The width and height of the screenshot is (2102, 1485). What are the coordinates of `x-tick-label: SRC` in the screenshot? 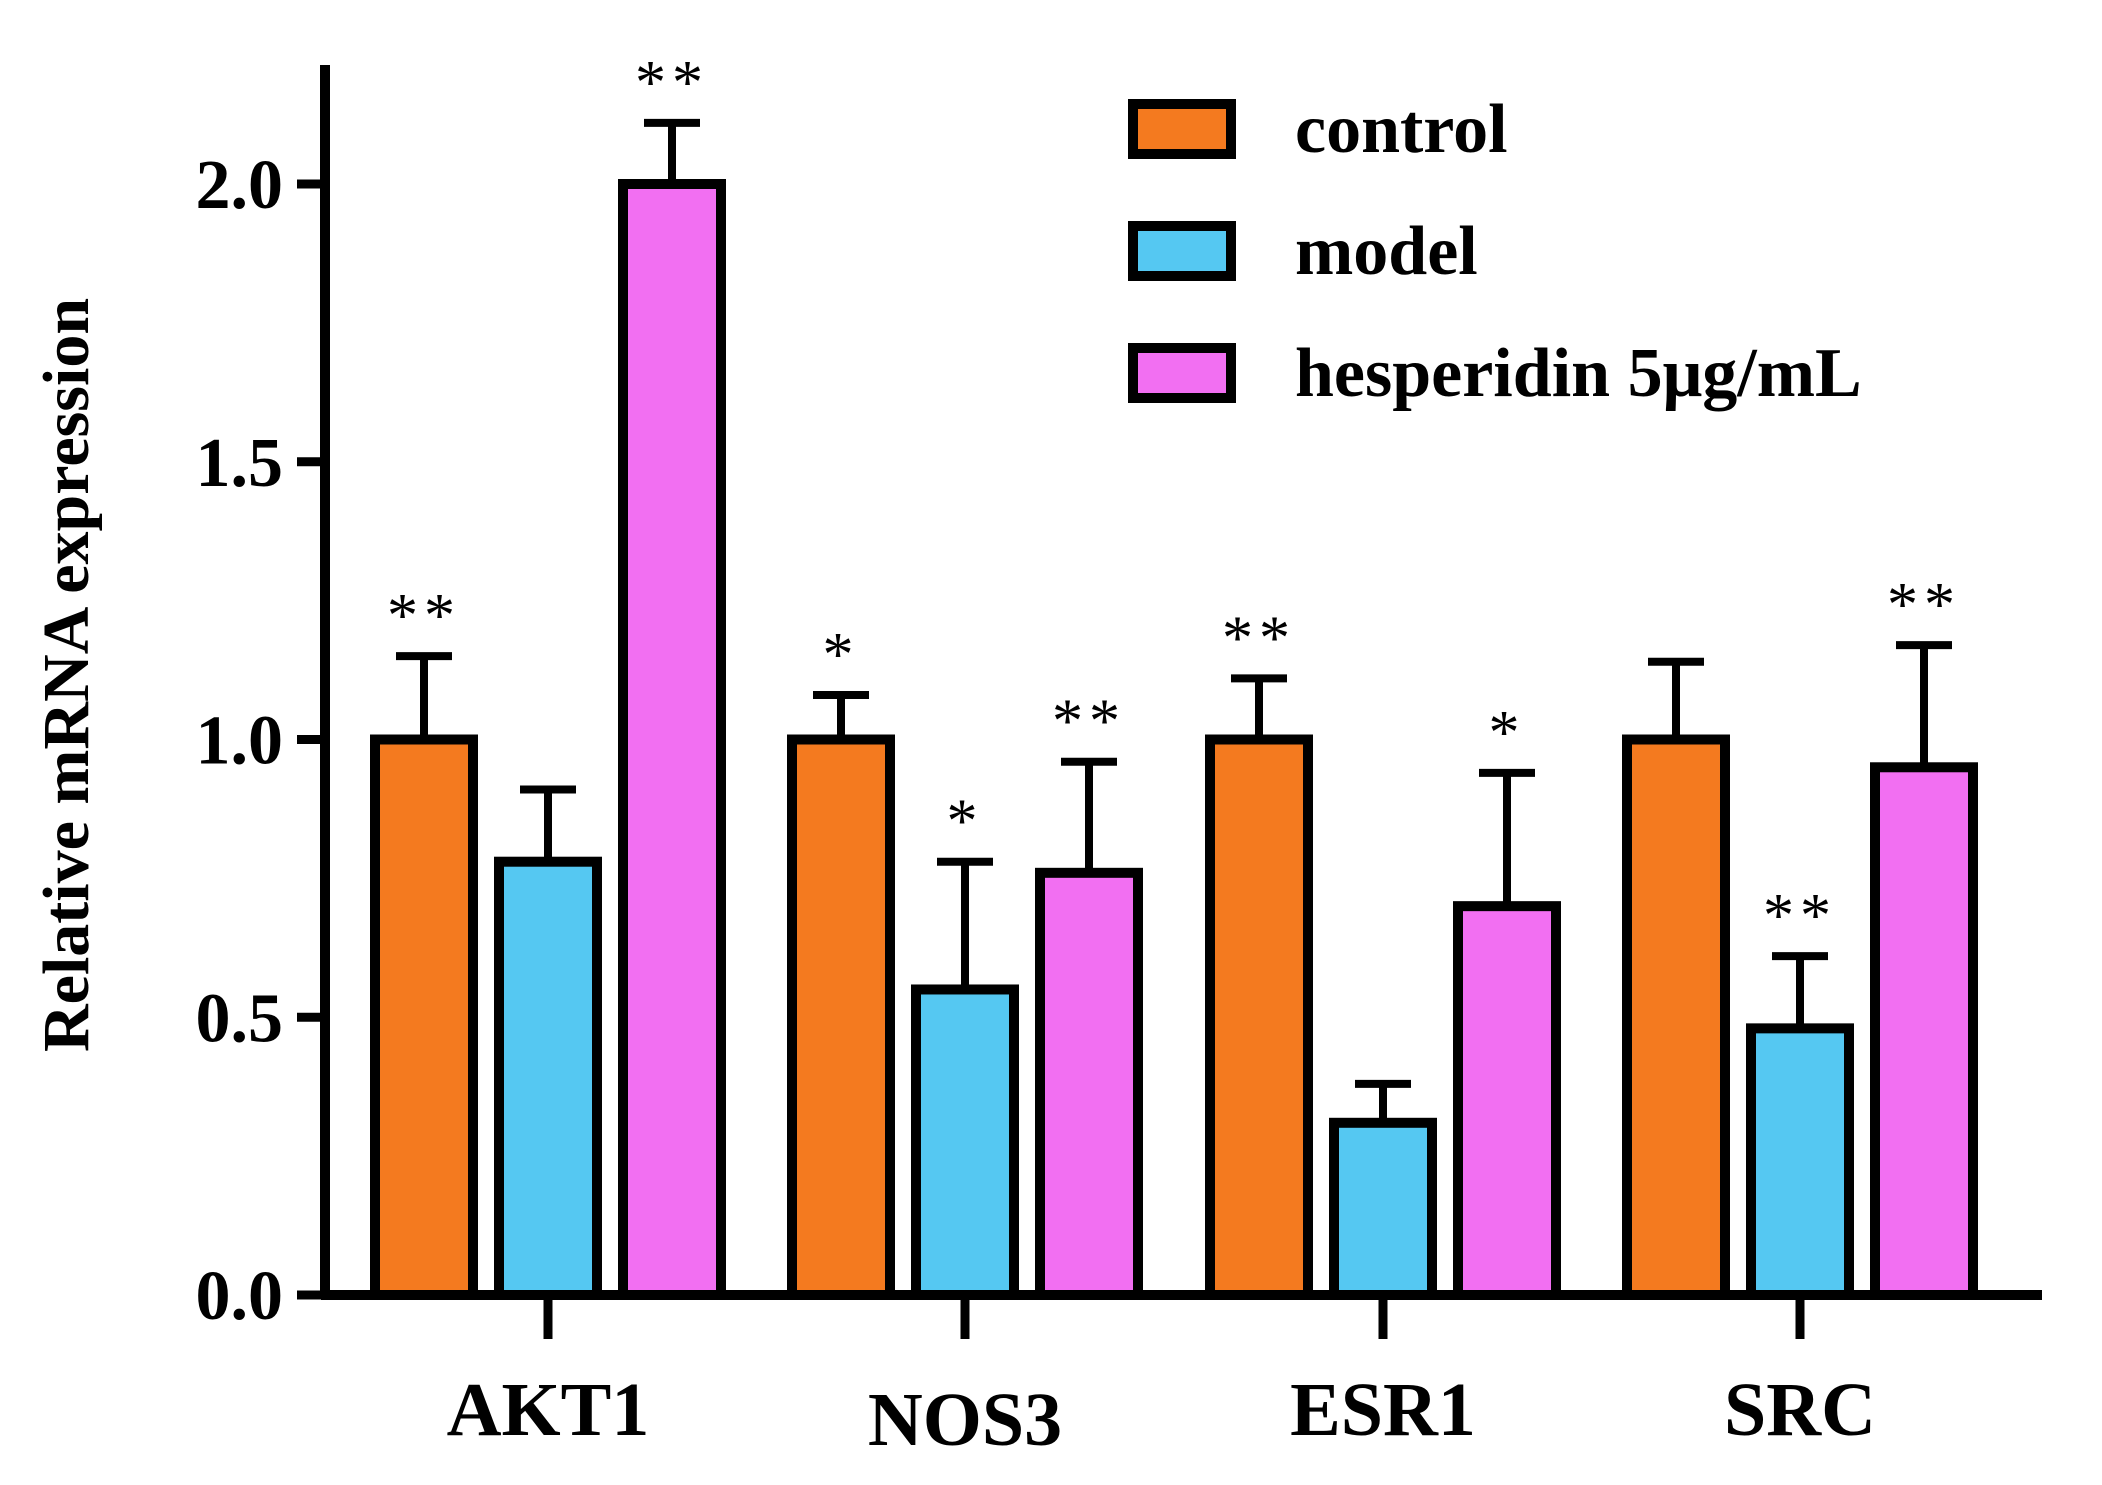 It's located at (1800, 1410).